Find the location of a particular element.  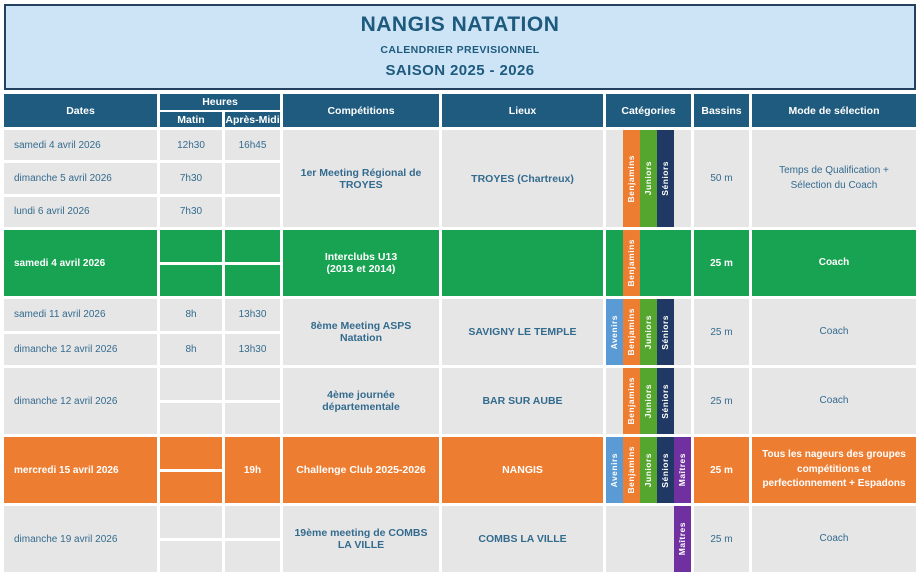

categories-cell: Maîtres is located at coordinates (648, 539).